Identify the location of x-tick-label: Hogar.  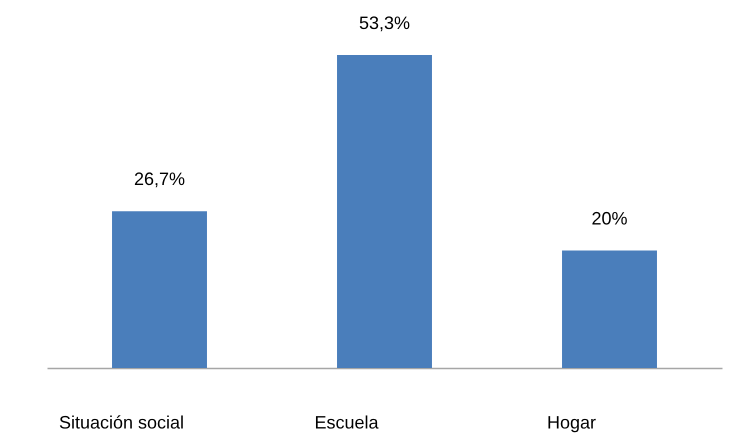
(571, 422).